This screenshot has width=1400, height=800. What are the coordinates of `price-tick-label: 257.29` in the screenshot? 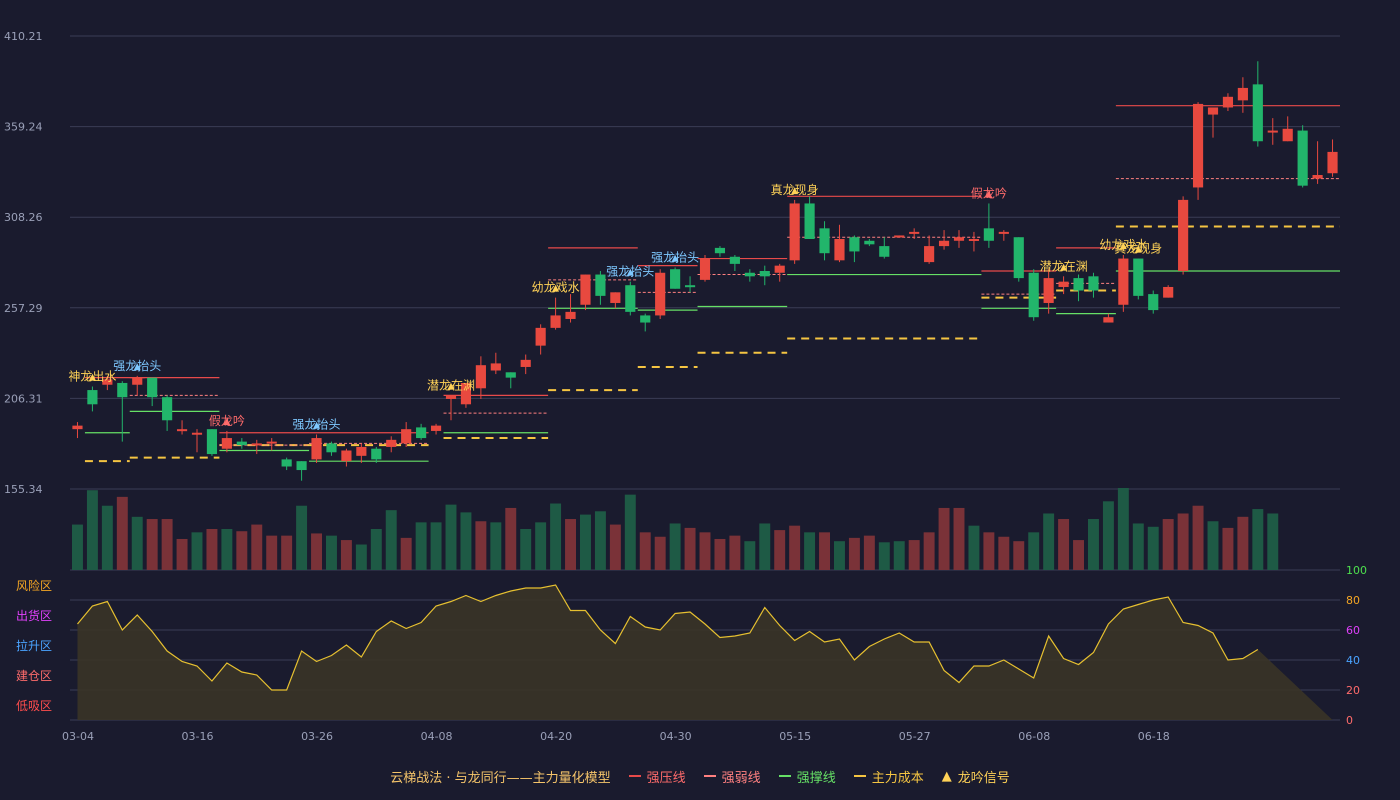 It's located at (23, 308).